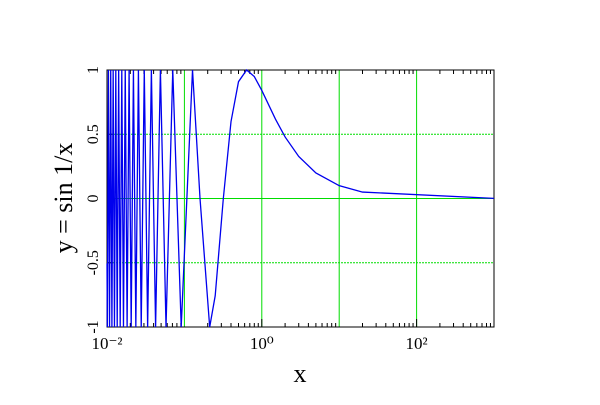 Image resolution: width=600 pixels, height=405 pixels. What do you see at coordinates (93, 70) in the screenshot?
I see `y-tick-label: 1` at bounding box center [93, 70].